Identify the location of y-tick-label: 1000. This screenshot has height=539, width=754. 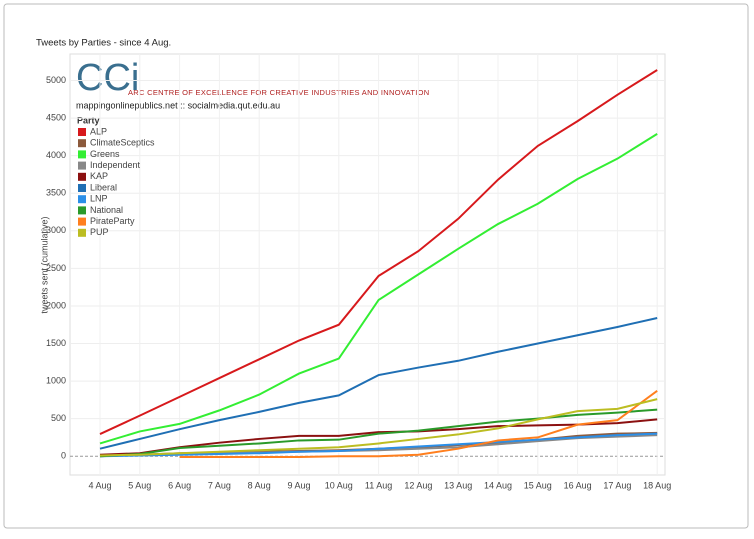
(56, 380).